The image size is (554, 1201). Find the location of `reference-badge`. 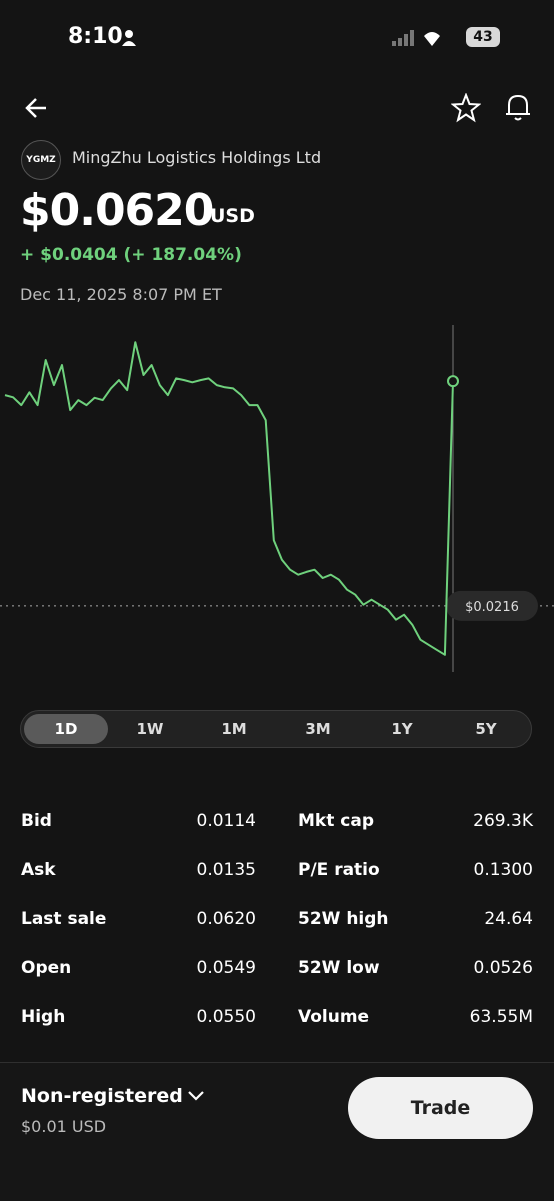

reference-badge is located at coordinates (492, 605).